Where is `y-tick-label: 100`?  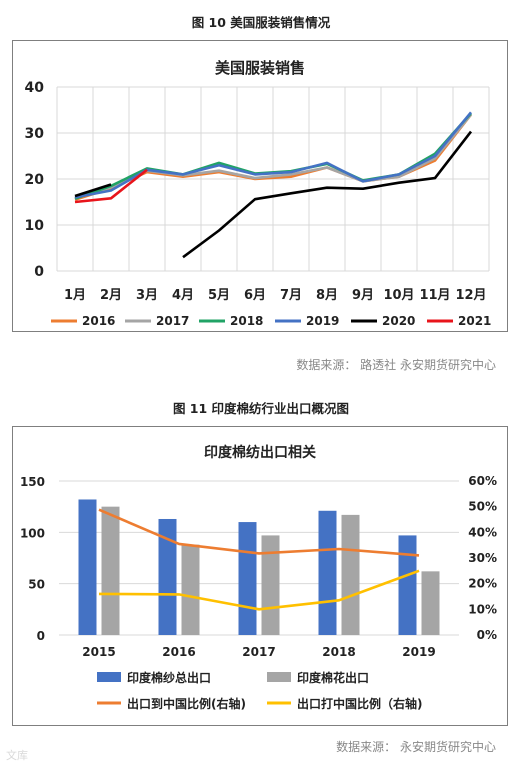 y-tick-label: 100 is located at coordinates (32, 533).